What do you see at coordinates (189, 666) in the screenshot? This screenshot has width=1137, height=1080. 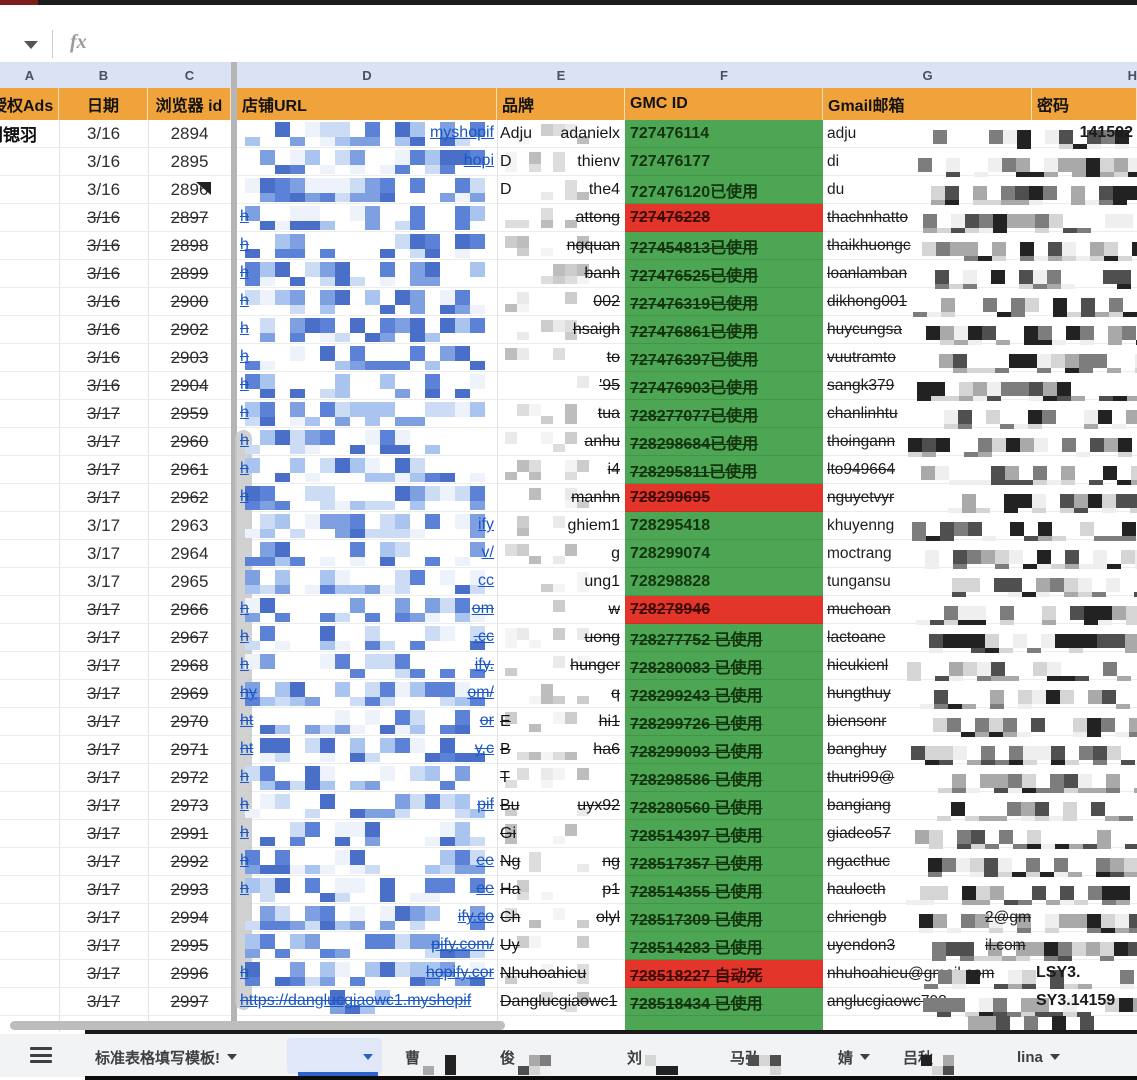 I see `cell-browser-id: 2968` at bounding box center [189, 666].